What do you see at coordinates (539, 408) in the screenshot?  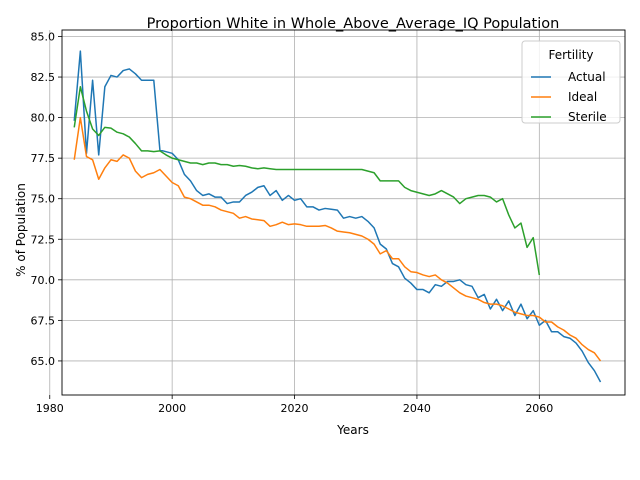 I see `x-tick-label: 2060` at bounding box center [539, 408].